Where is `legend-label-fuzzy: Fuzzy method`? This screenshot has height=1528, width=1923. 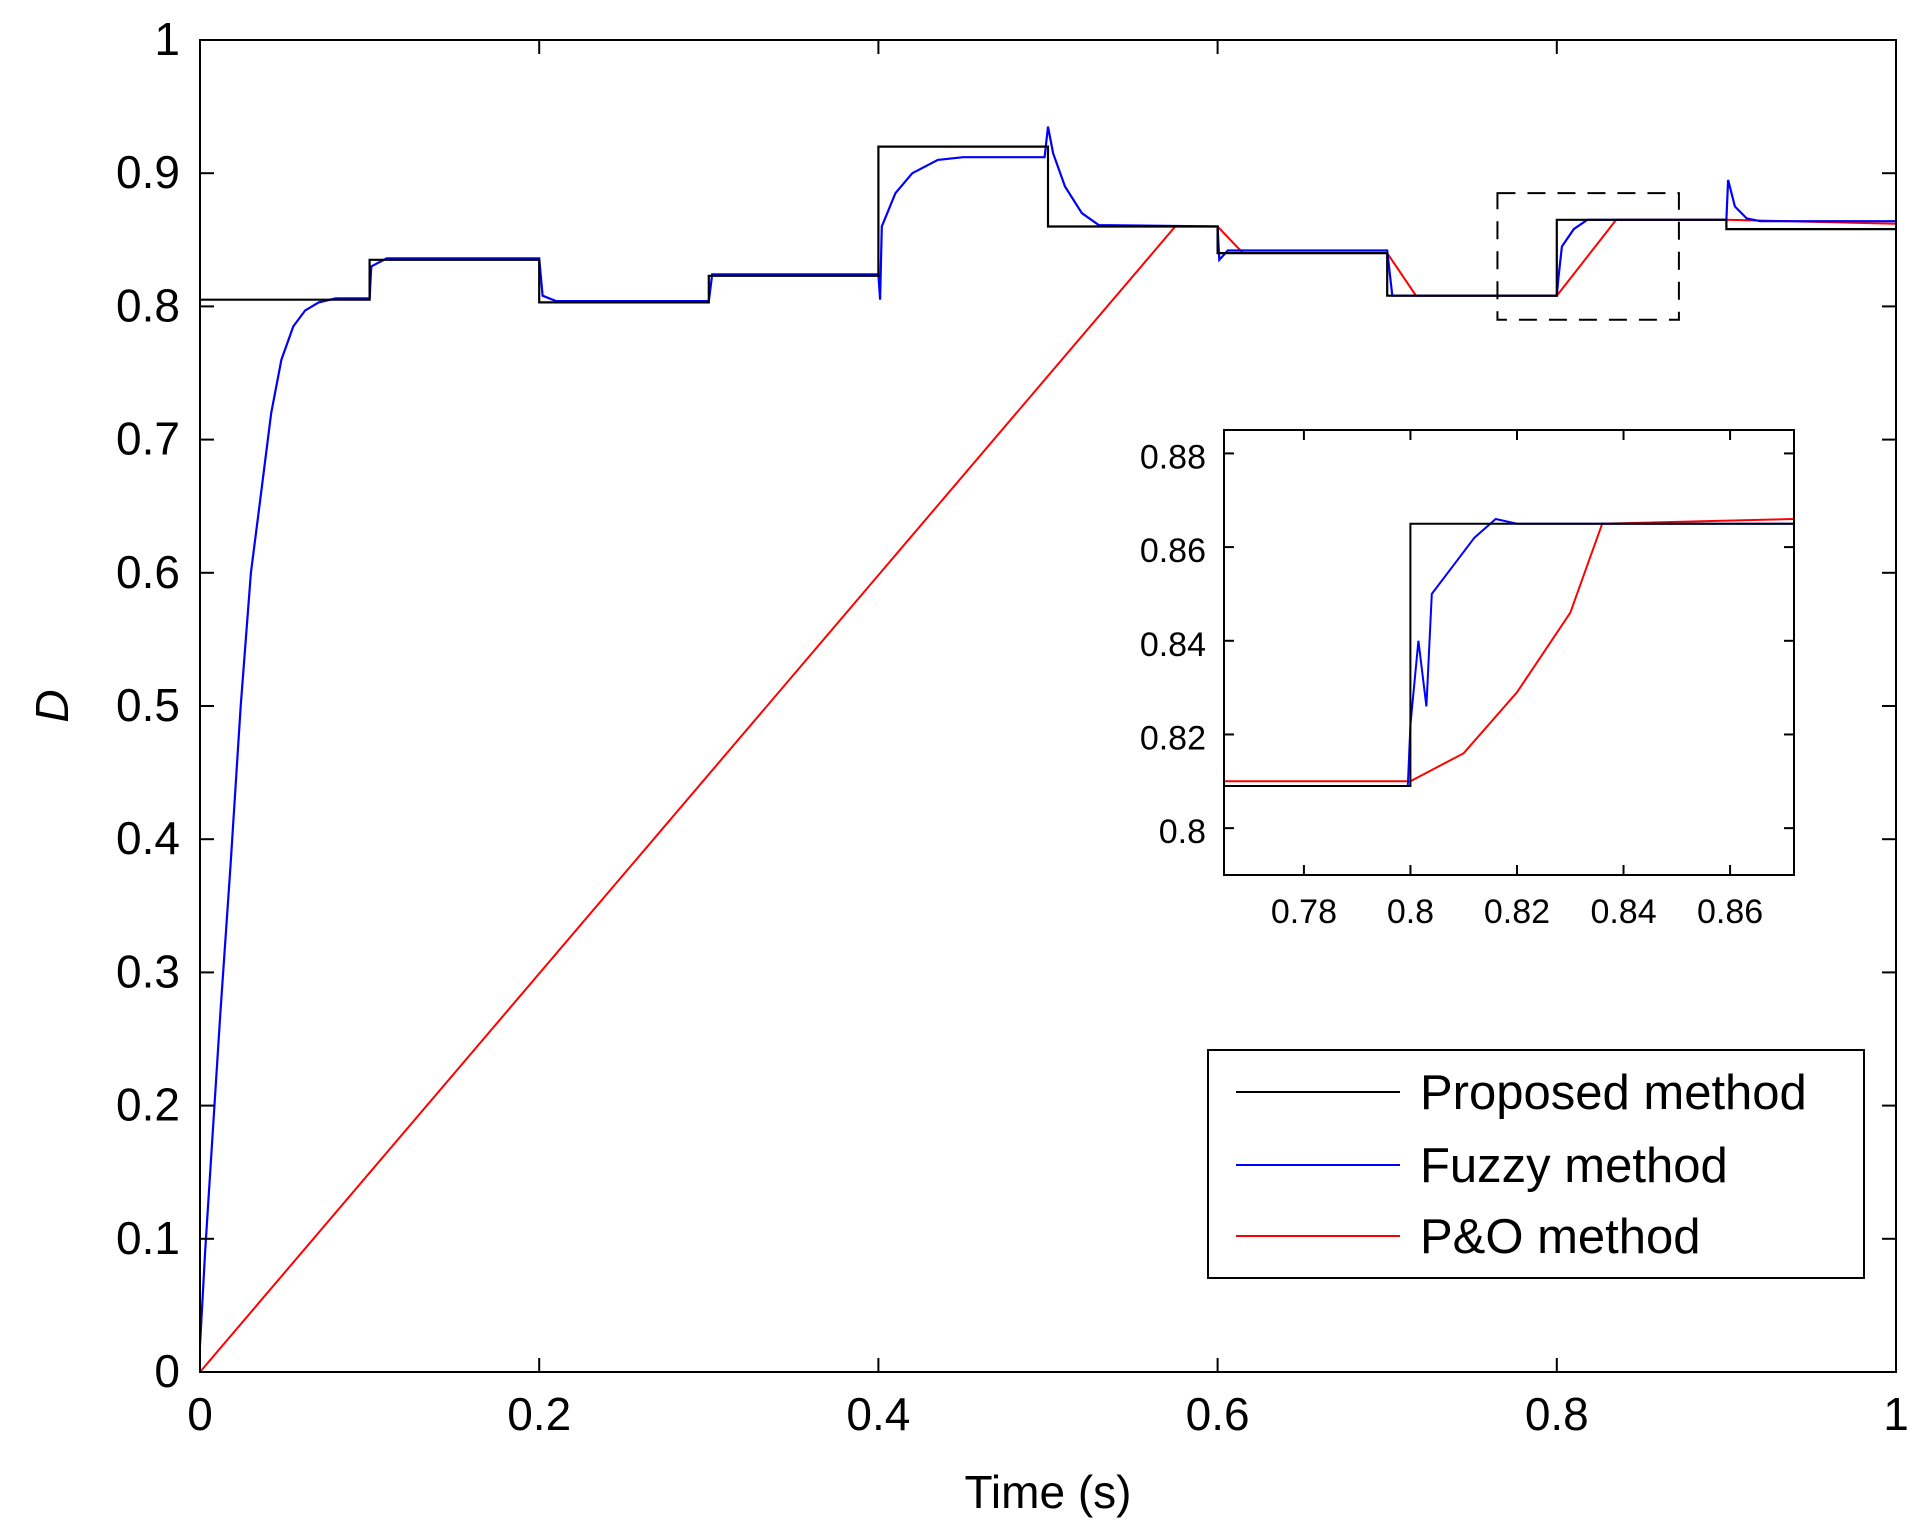 legend-label-fuzzy: Fuzzy method is located at coordinates (1574, 1166).